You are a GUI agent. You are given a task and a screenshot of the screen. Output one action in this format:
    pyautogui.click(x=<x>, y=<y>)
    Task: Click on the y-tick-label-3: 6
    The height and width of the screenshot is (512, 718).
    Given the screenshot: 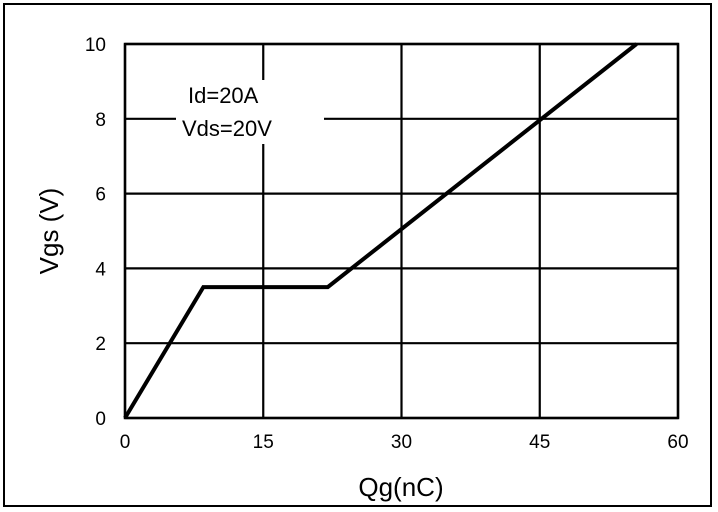 What is the action you would take?
    pyautogui.click(x=100, y=195)
    